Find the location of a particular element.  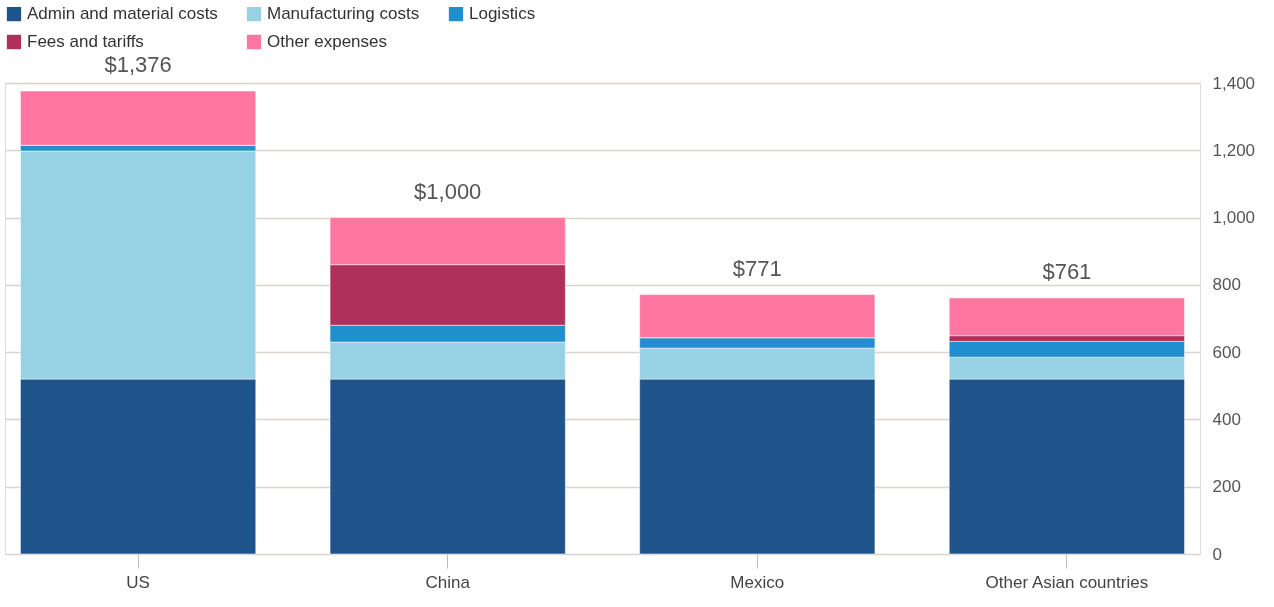

y-tick-label: 400 is located at coordinates (1226, 419).